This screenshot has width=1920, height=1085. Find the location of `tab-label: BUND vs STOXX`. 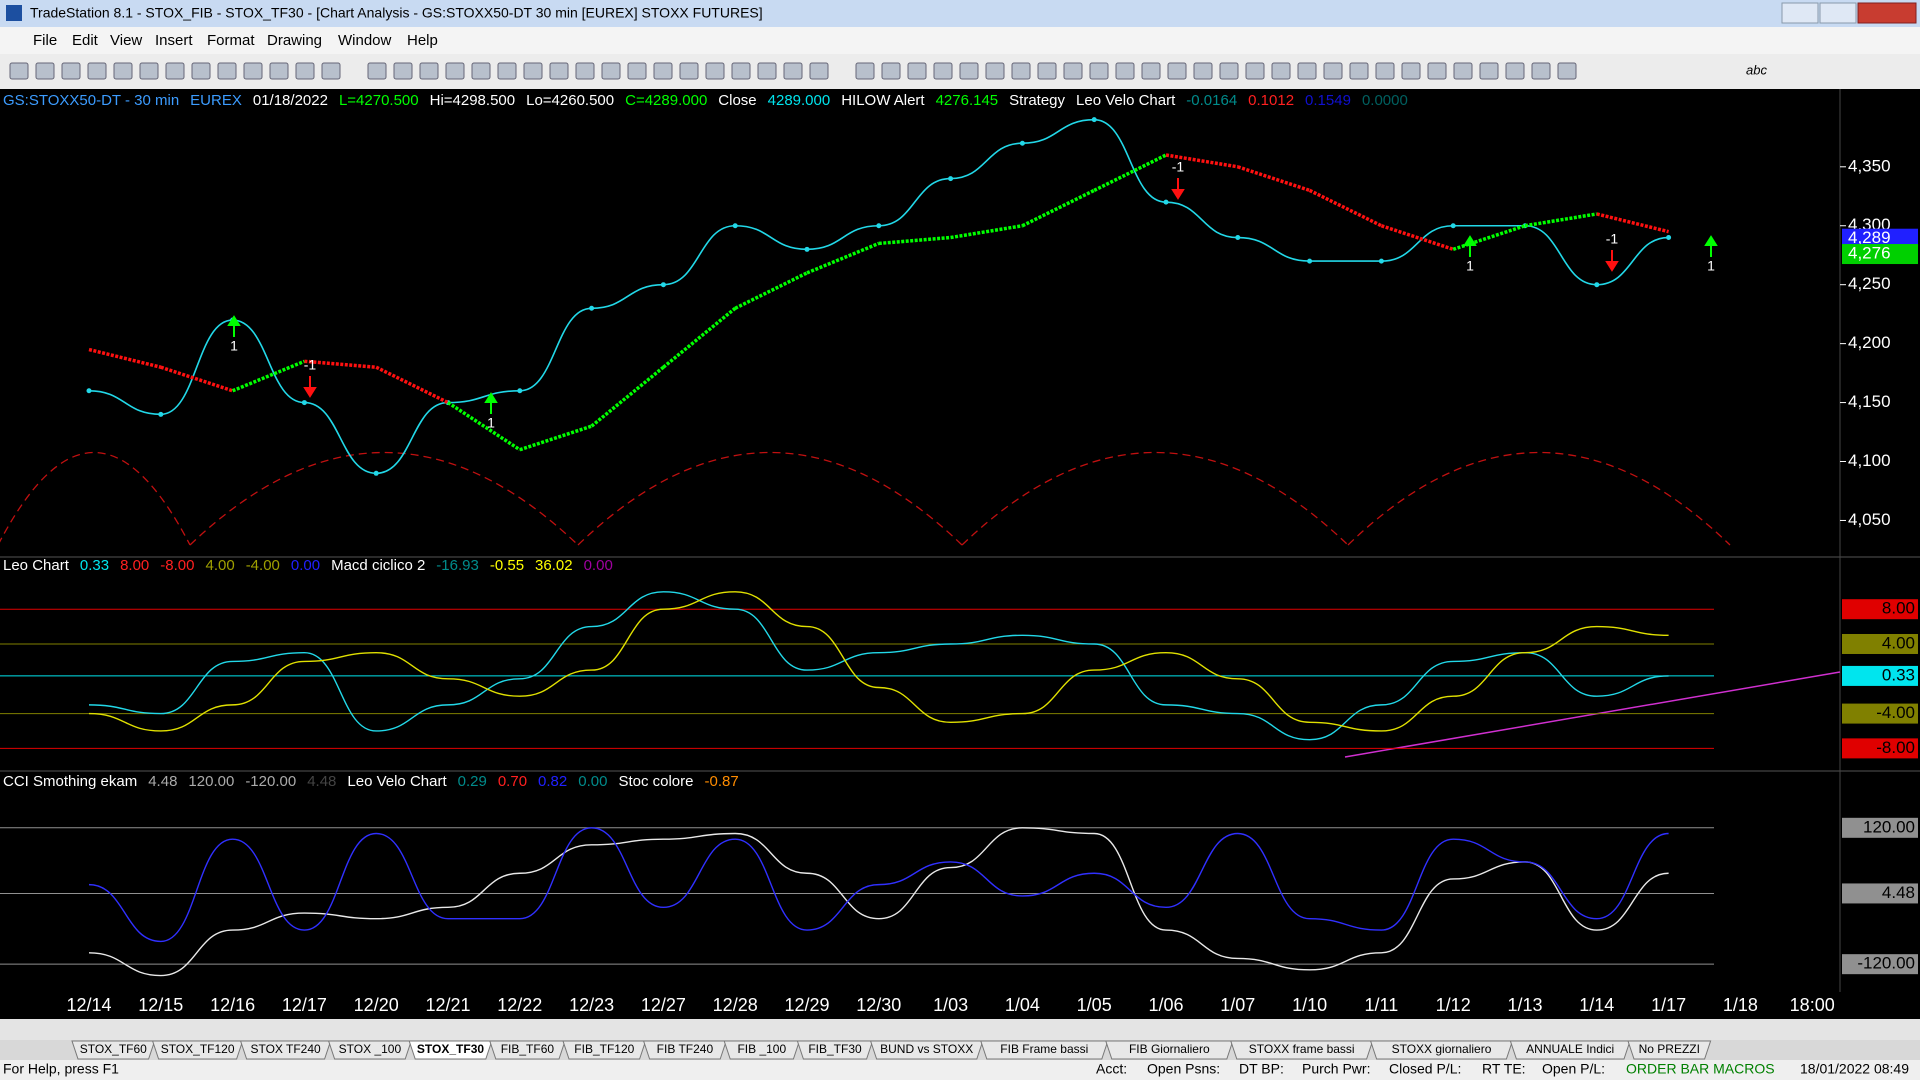

tab-label: BUND vs STOXX is located at coordinates (926, 1049).